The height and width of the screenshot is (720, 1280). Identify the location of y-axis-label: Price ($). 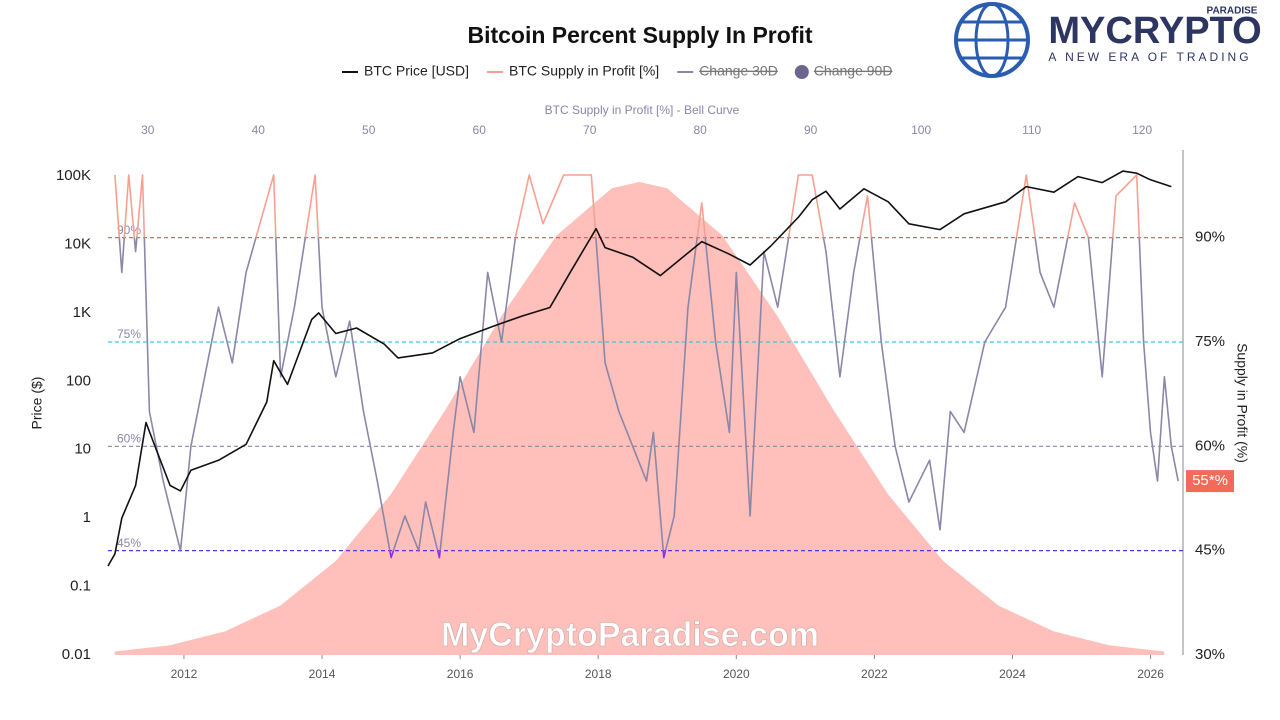
(37, 403).